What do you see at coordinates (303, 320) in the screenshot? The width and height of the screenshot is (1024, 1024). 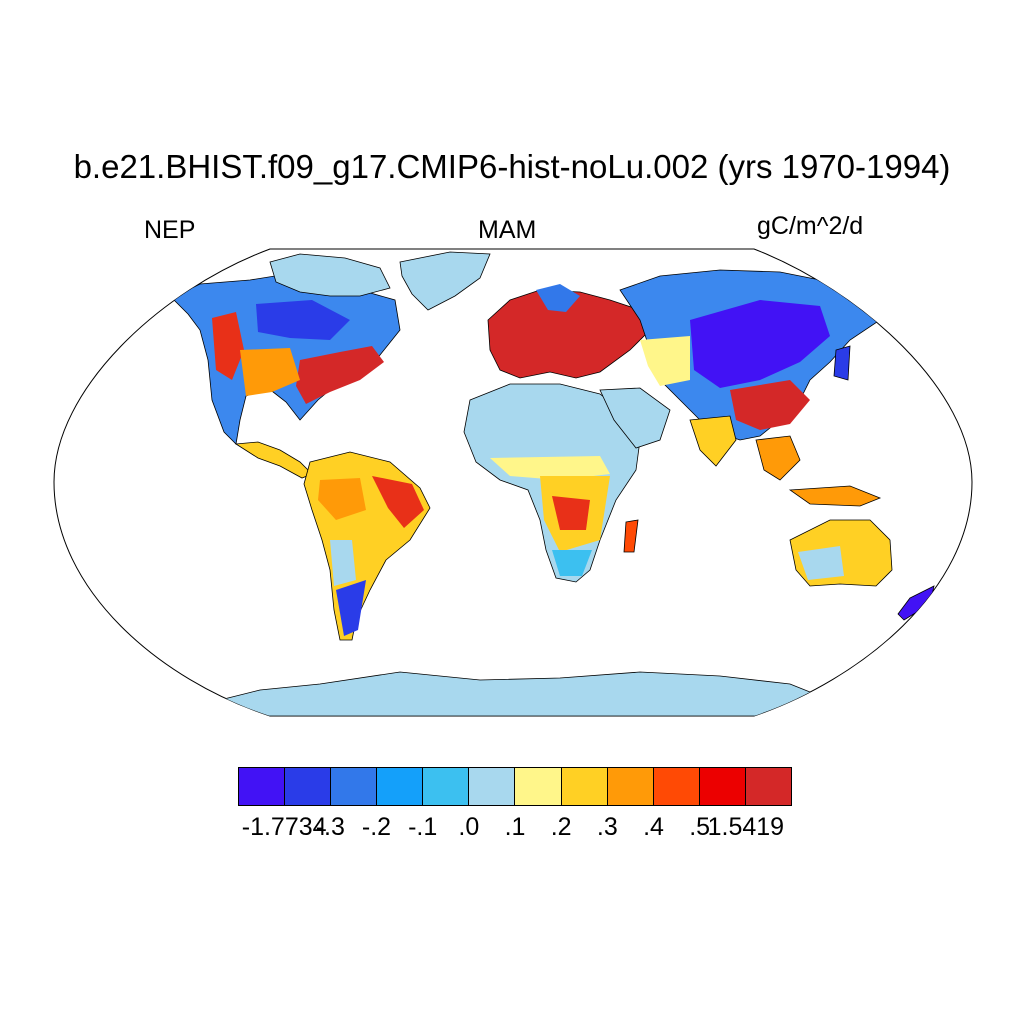 I see `canada-blue` at bounding box center [303, 320].